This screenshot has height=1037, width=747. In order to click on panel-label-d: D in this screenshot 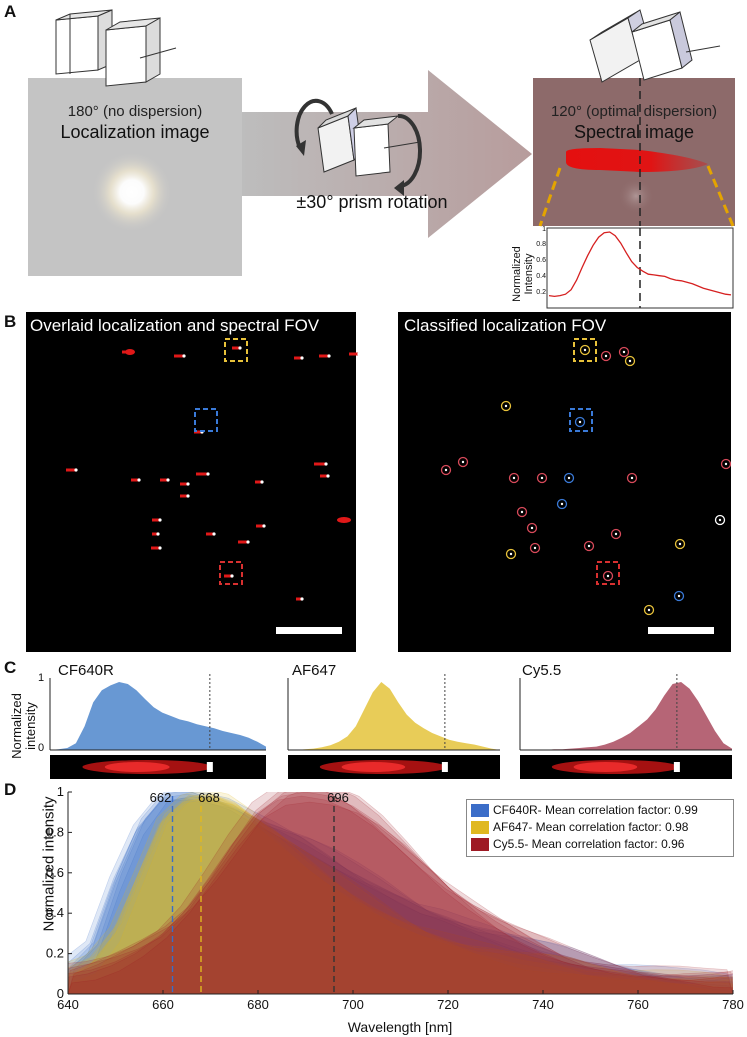, I will do `click(10, 789)`.